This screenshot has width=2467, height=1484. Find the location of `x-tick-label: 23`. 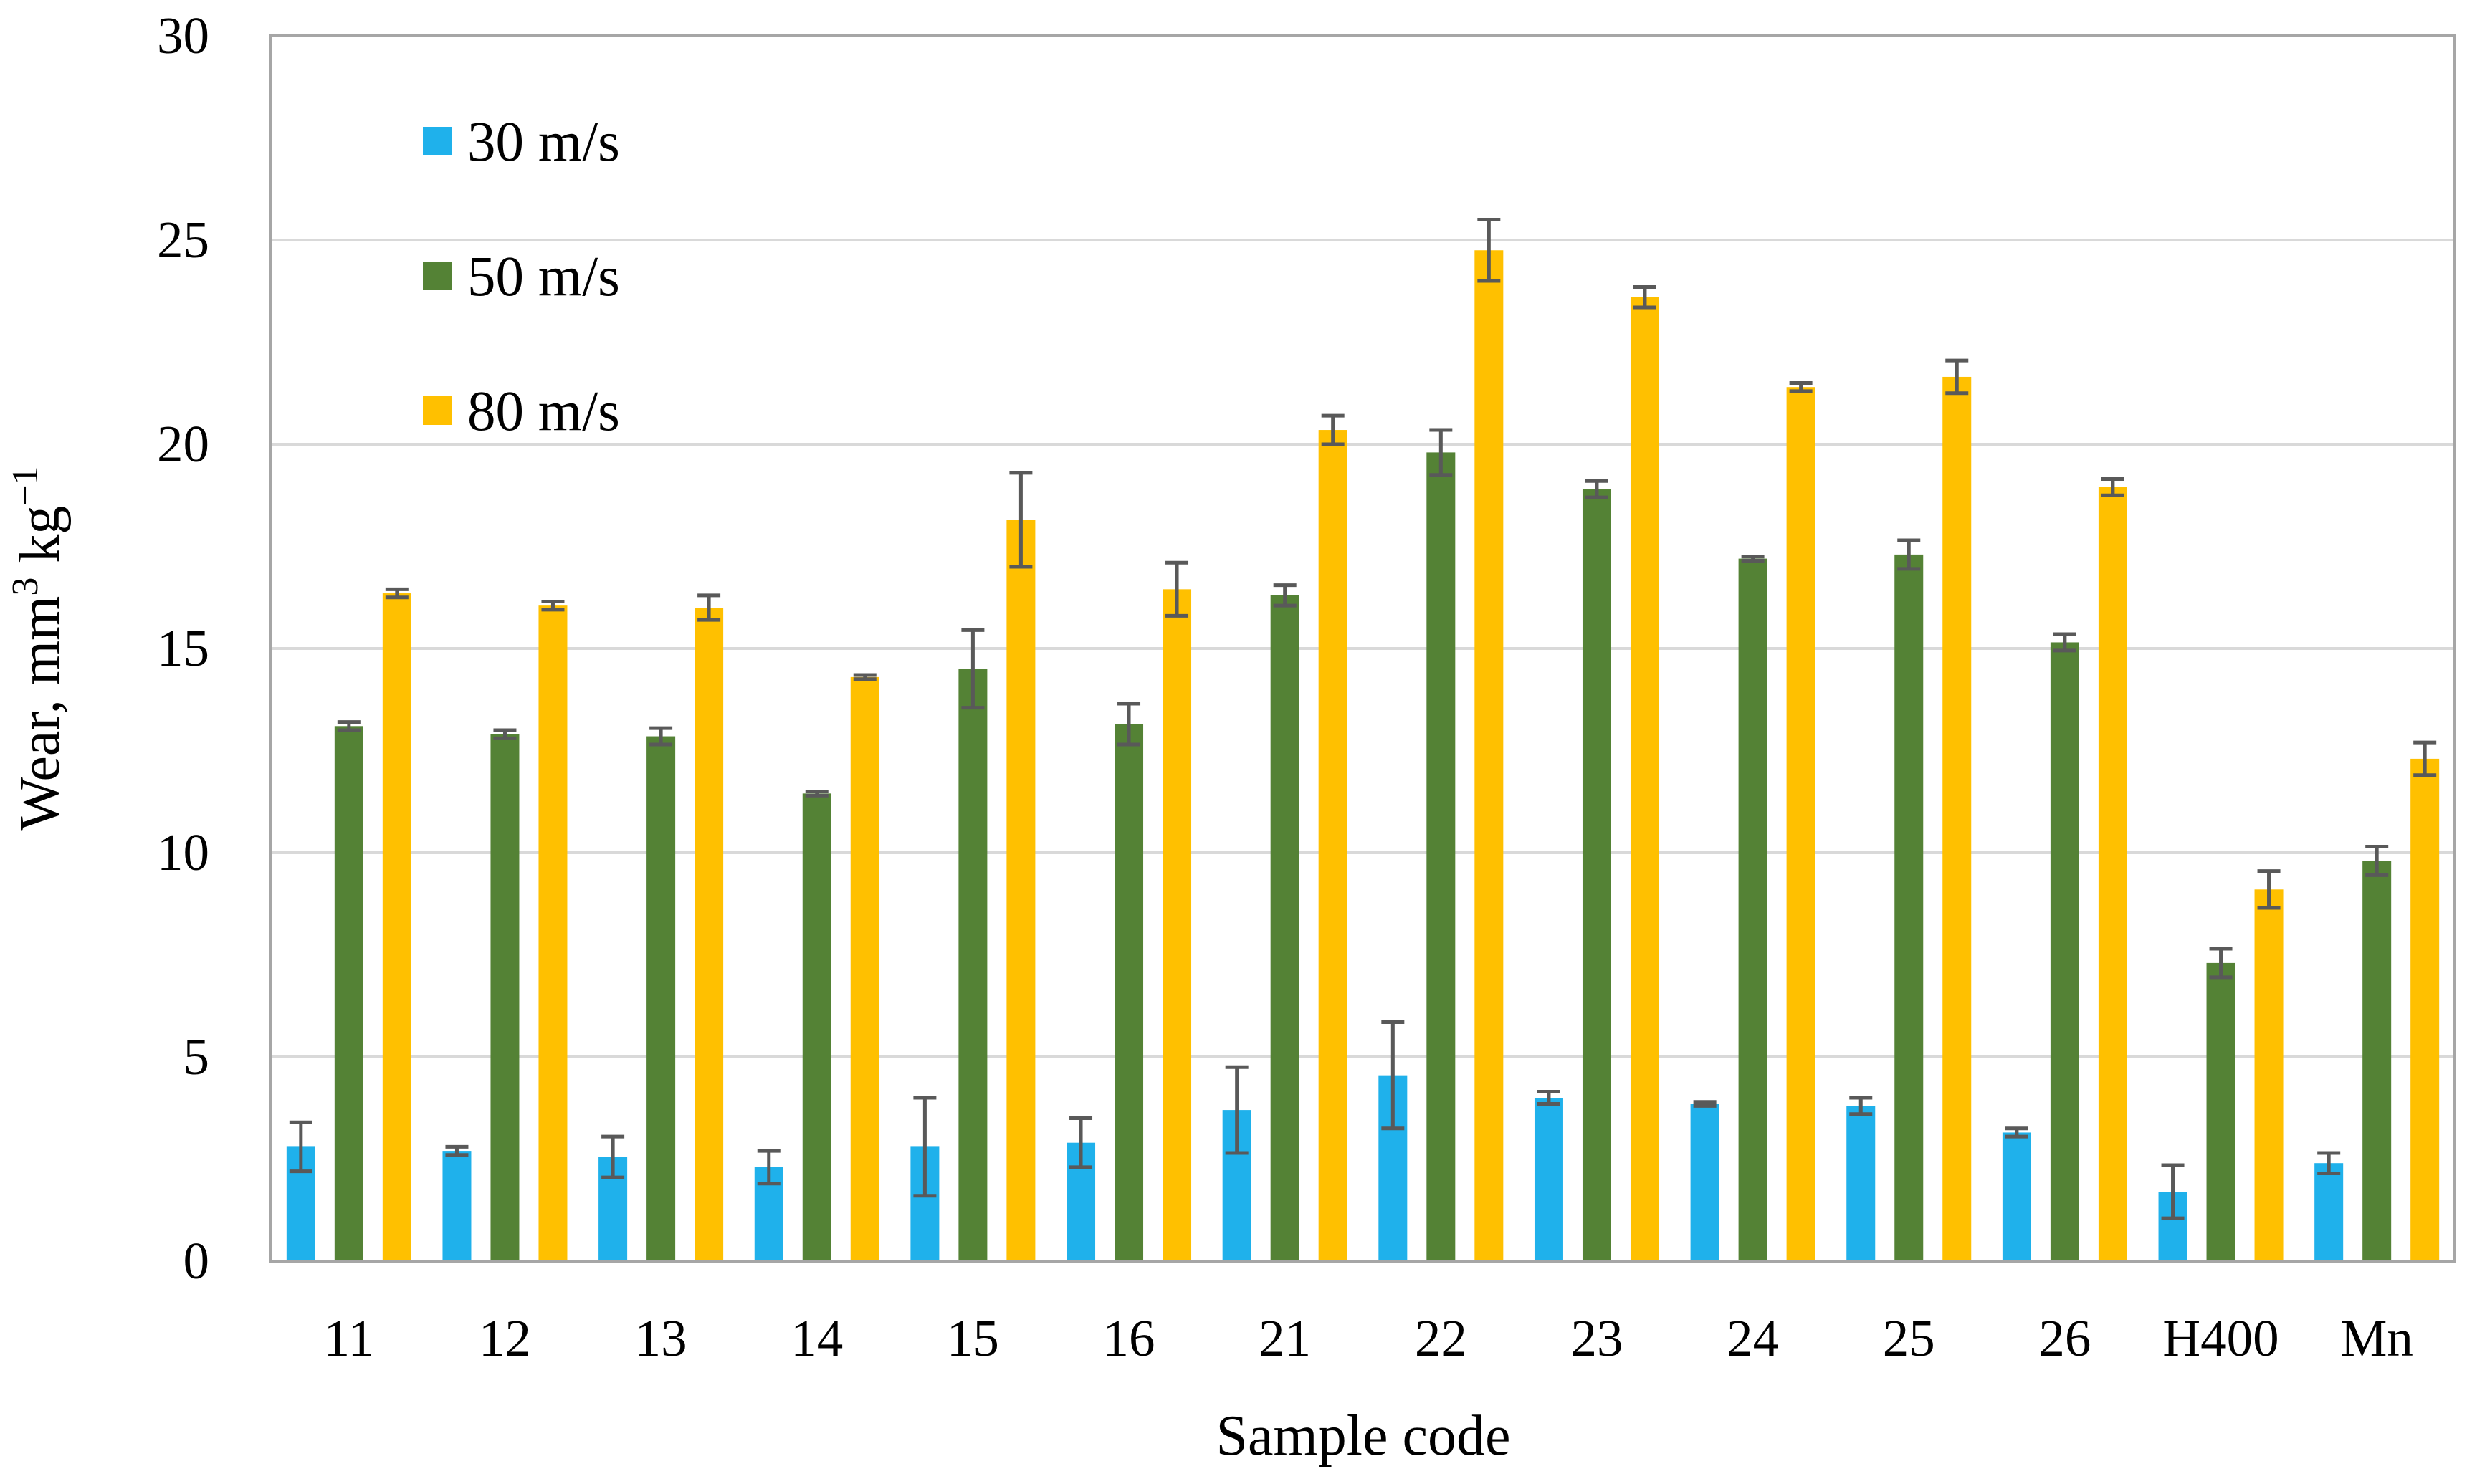

x-tick-label: 23 is located at coordinates (1596, 1338).